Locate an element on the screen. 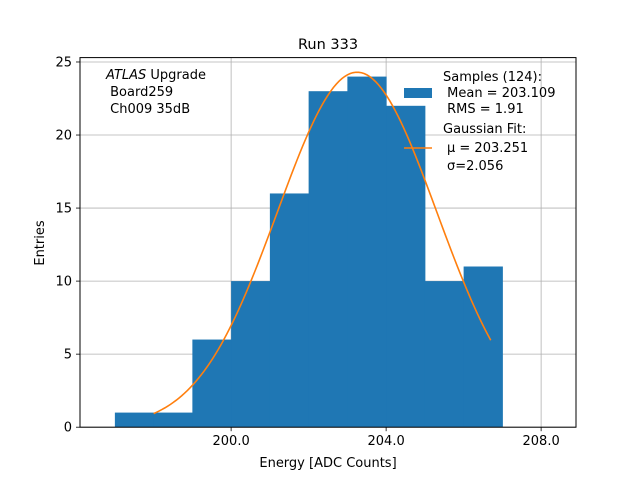 The image size is (640, 480). x-tick-label: 204.0 is located at coordinates (386, 441).